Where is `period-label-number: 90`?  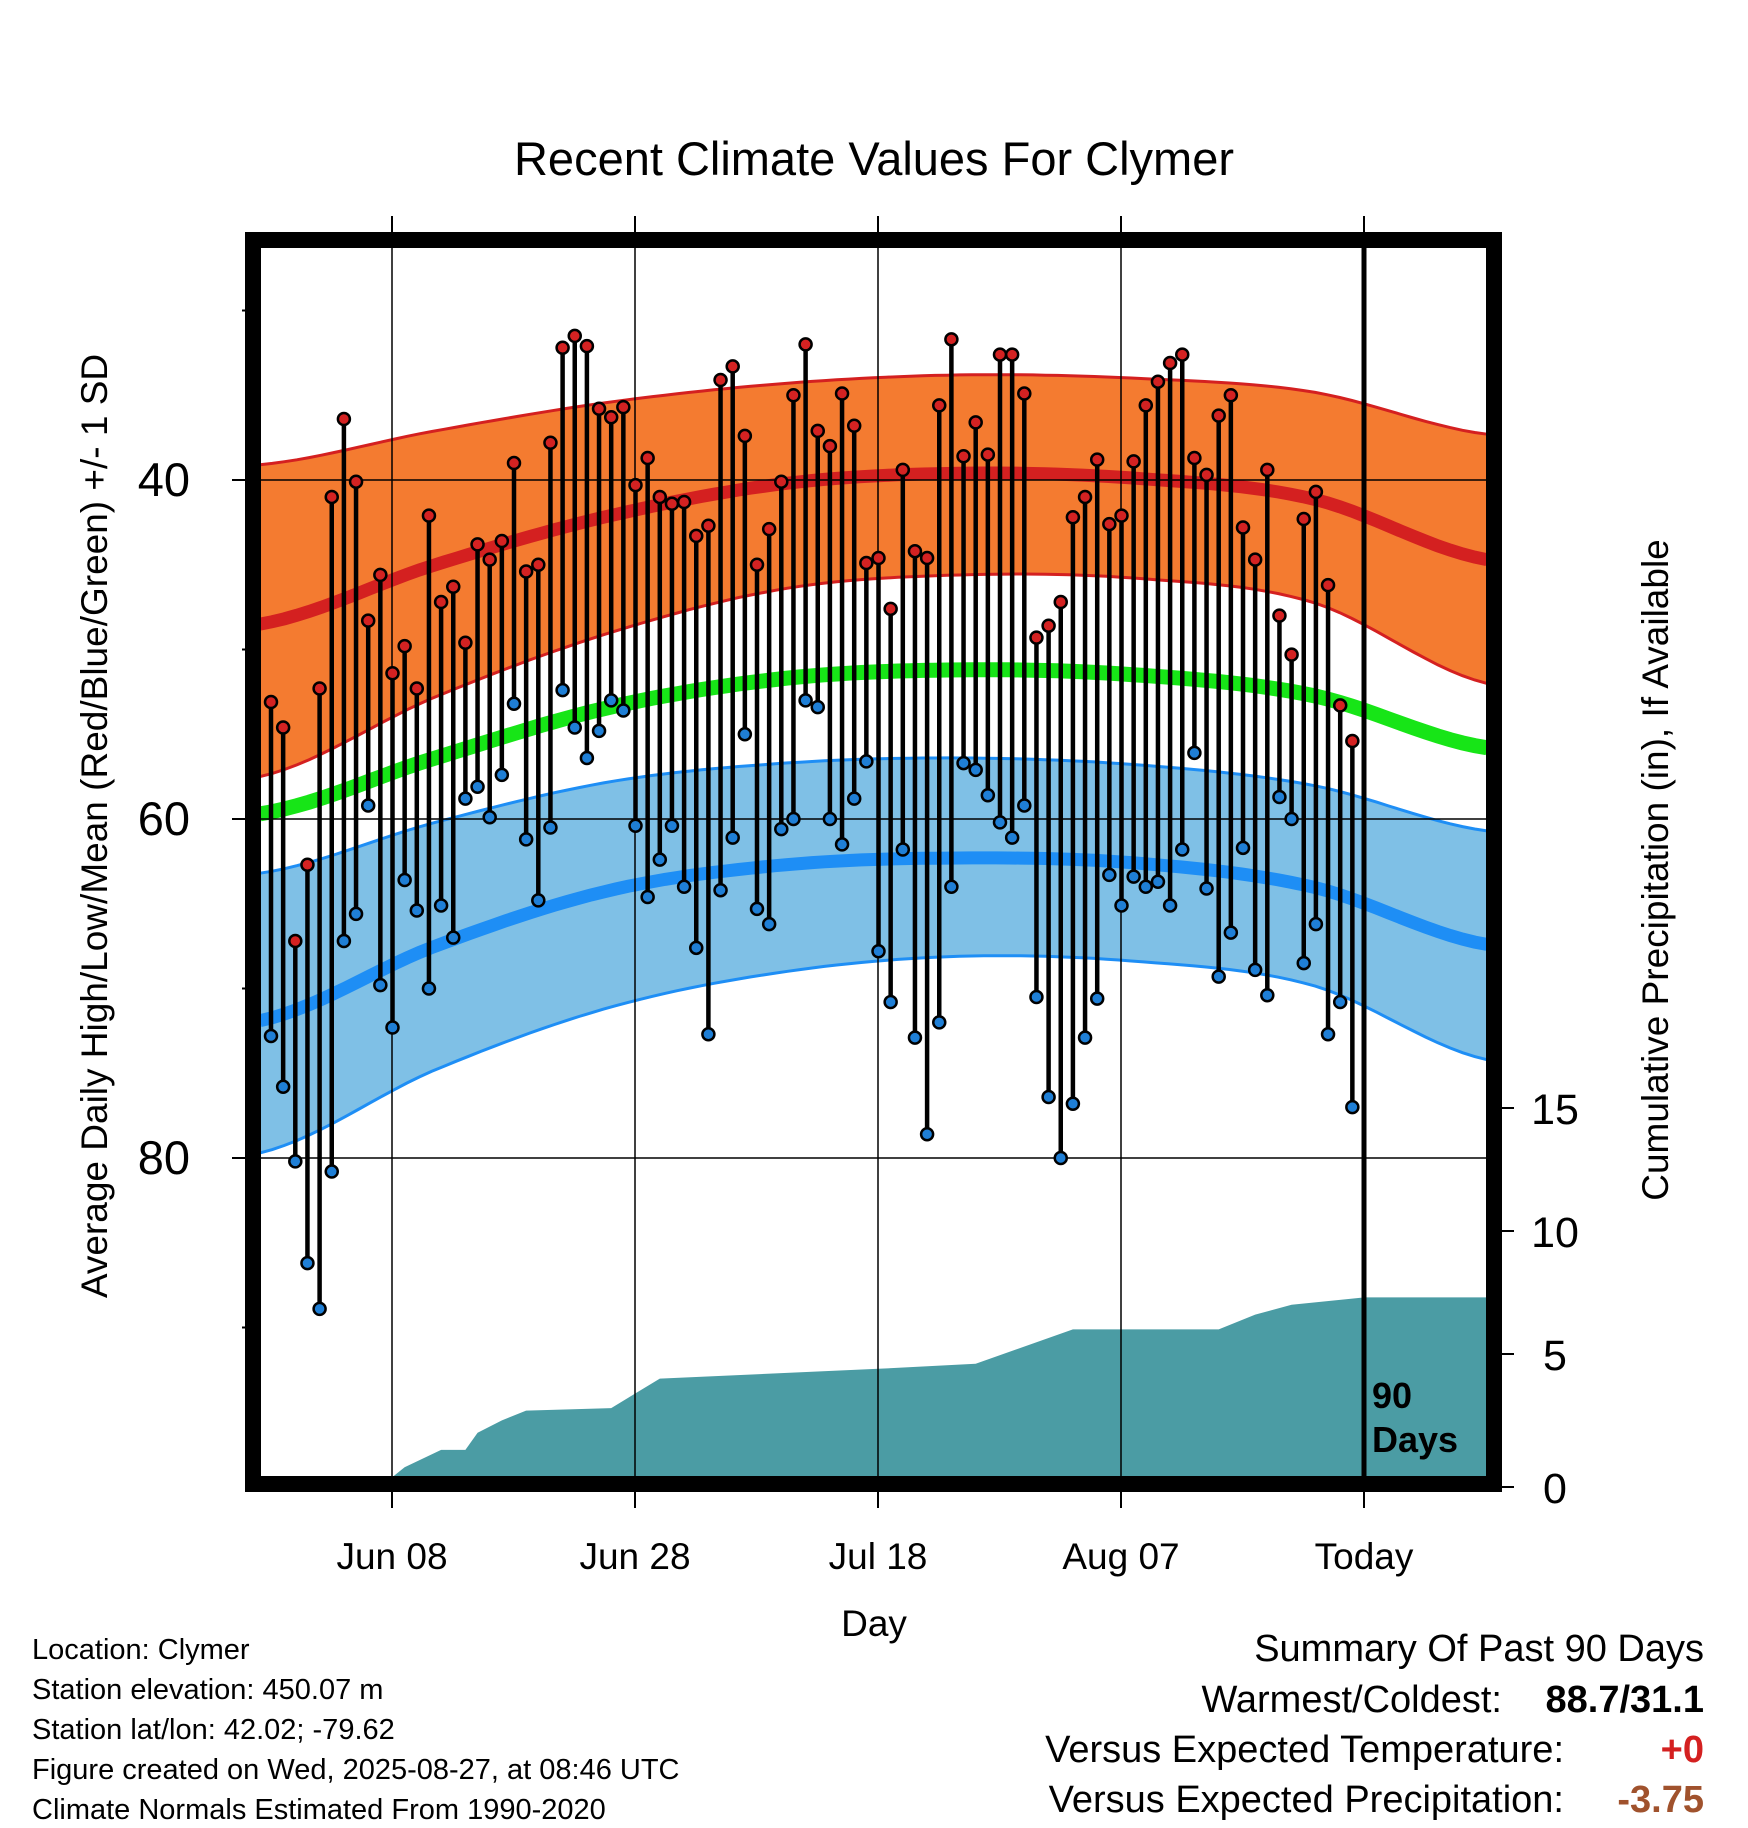
period-label-number: 90 is located at coordinates (1392, 1395).